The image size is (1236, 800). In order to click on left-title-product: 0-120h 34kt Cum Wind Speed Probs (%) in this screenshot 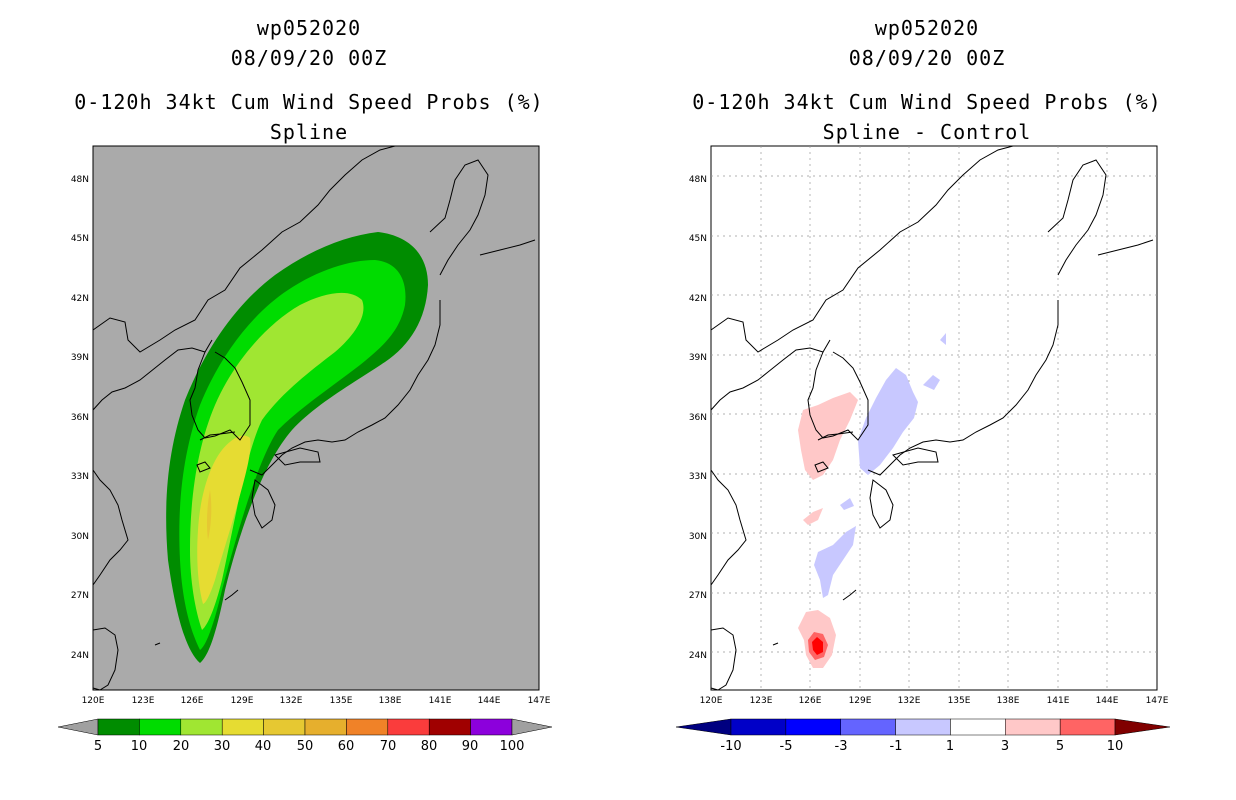, I will do `click(309, 102)`.